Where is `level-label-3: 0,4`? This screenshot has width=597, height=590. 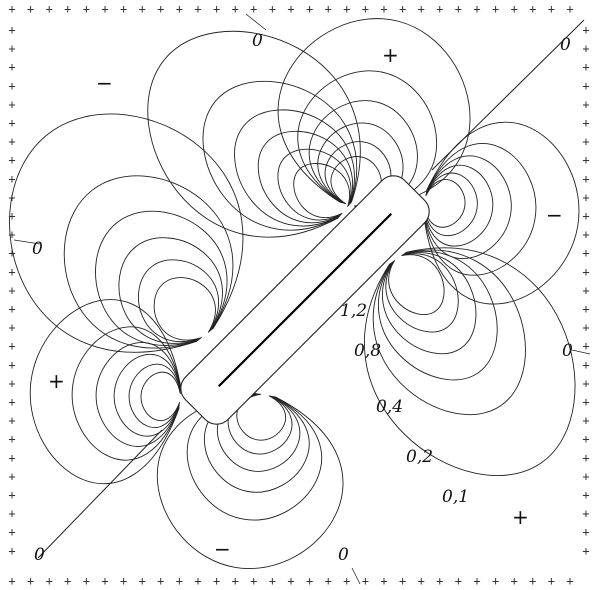
level-label-3: 0,4 is located at coordinates (389, 407).